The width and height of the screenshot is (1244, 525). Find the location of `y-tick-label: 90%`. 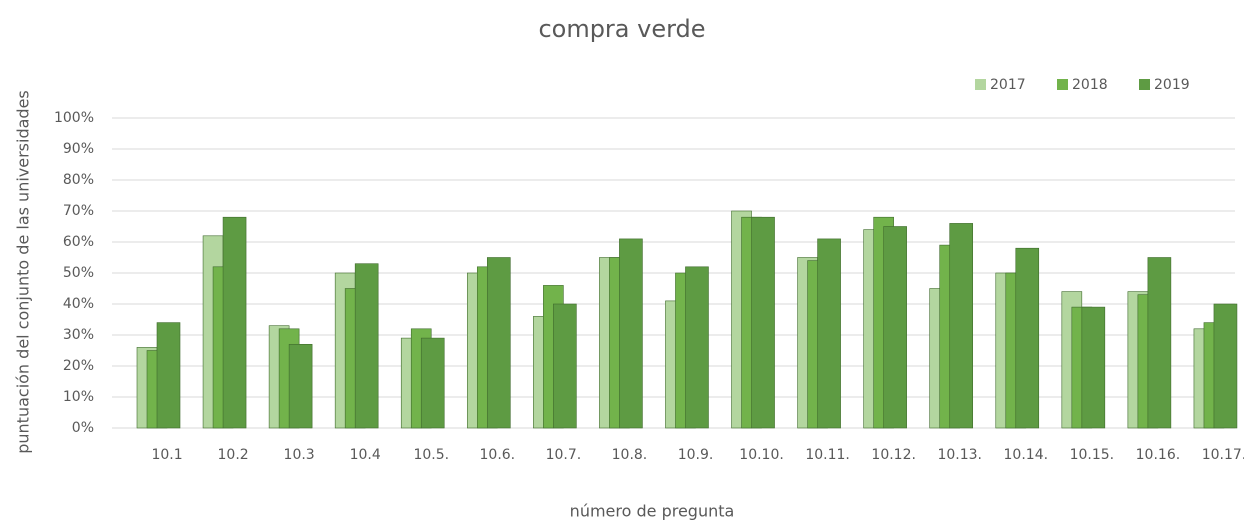

y-tick-label: 90% is located at coordinates (78, 149).